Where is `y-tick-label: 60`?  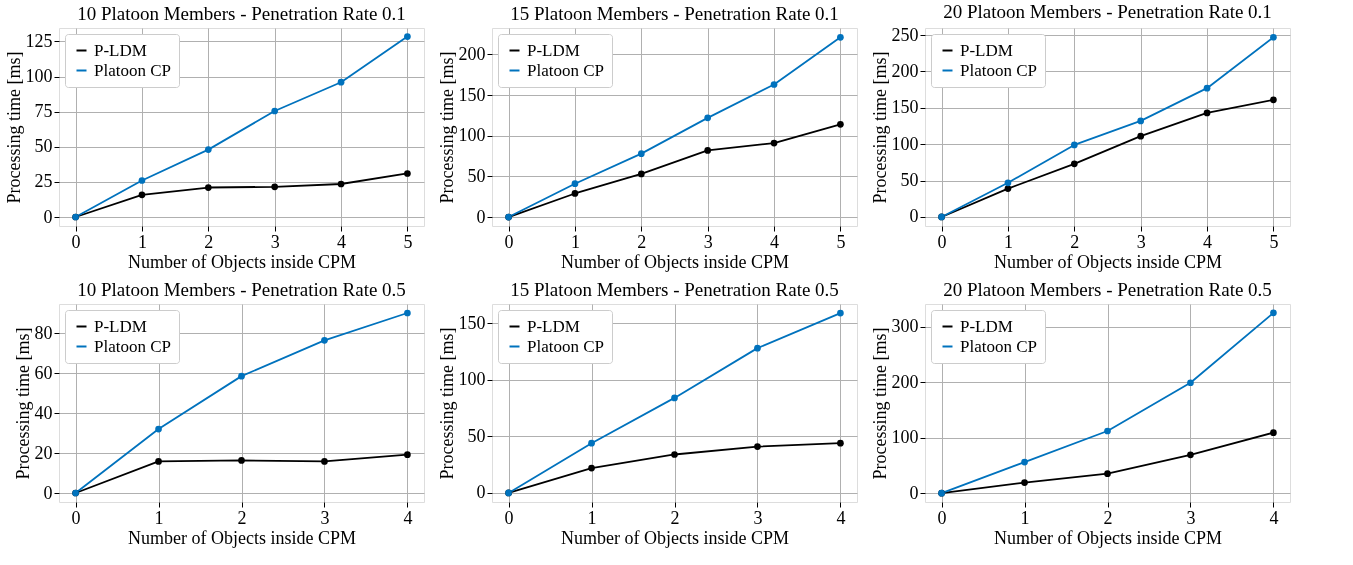 y-tick-label: 60 is located at coordinates (43, 372).